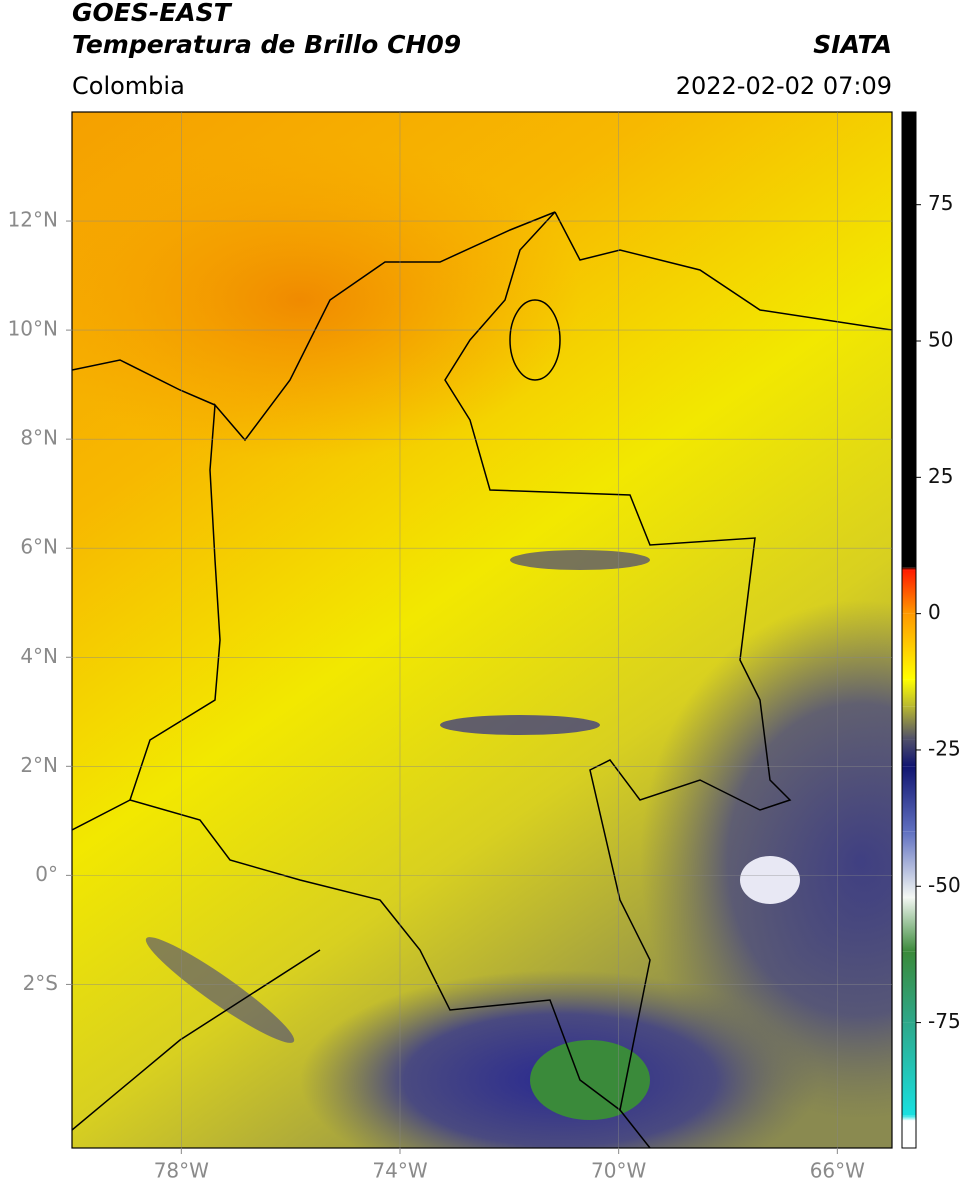  Describe the element at coordinates (944, 748) in the screenshot. I see `colorbar-label: -25` at that location.